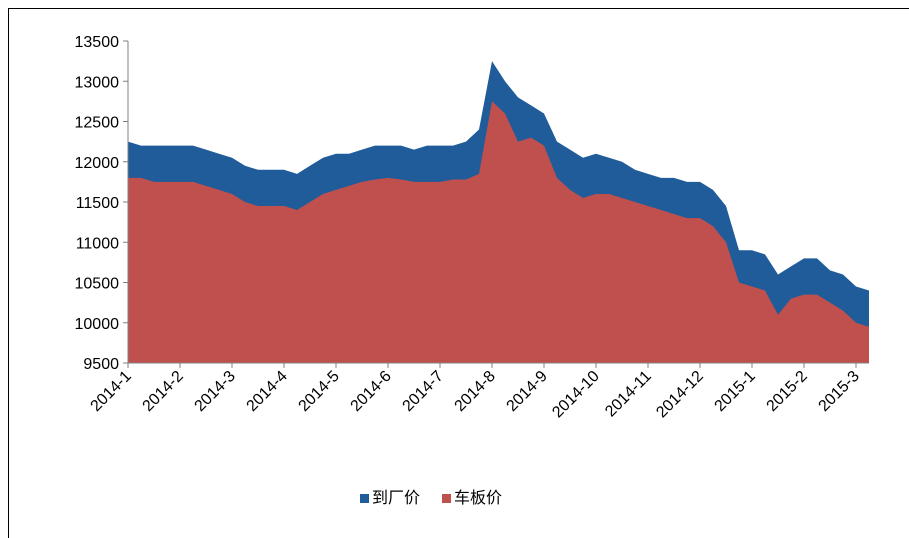  I want to click on x-tick-label: 2014-5, so click(319, 391).